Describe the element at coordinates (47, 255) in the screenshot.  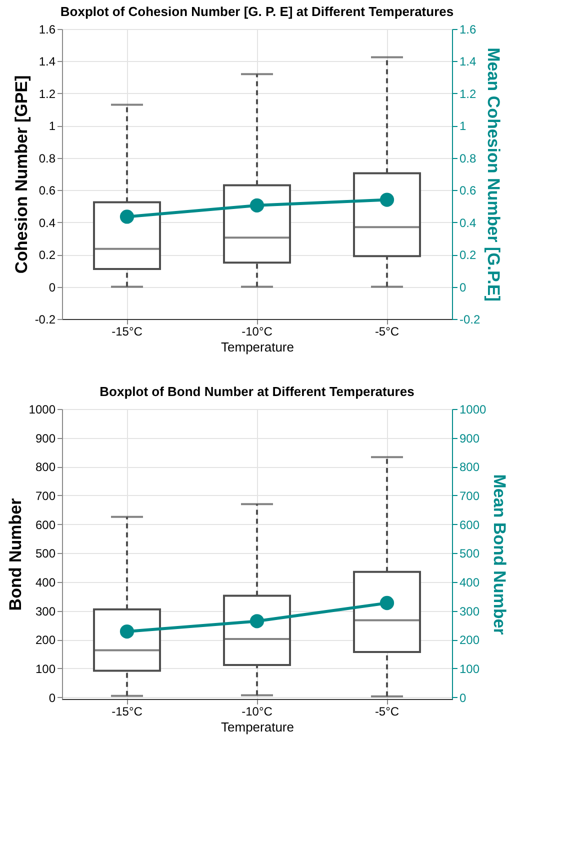
I see `y-tick-label: 0.2` at that location.